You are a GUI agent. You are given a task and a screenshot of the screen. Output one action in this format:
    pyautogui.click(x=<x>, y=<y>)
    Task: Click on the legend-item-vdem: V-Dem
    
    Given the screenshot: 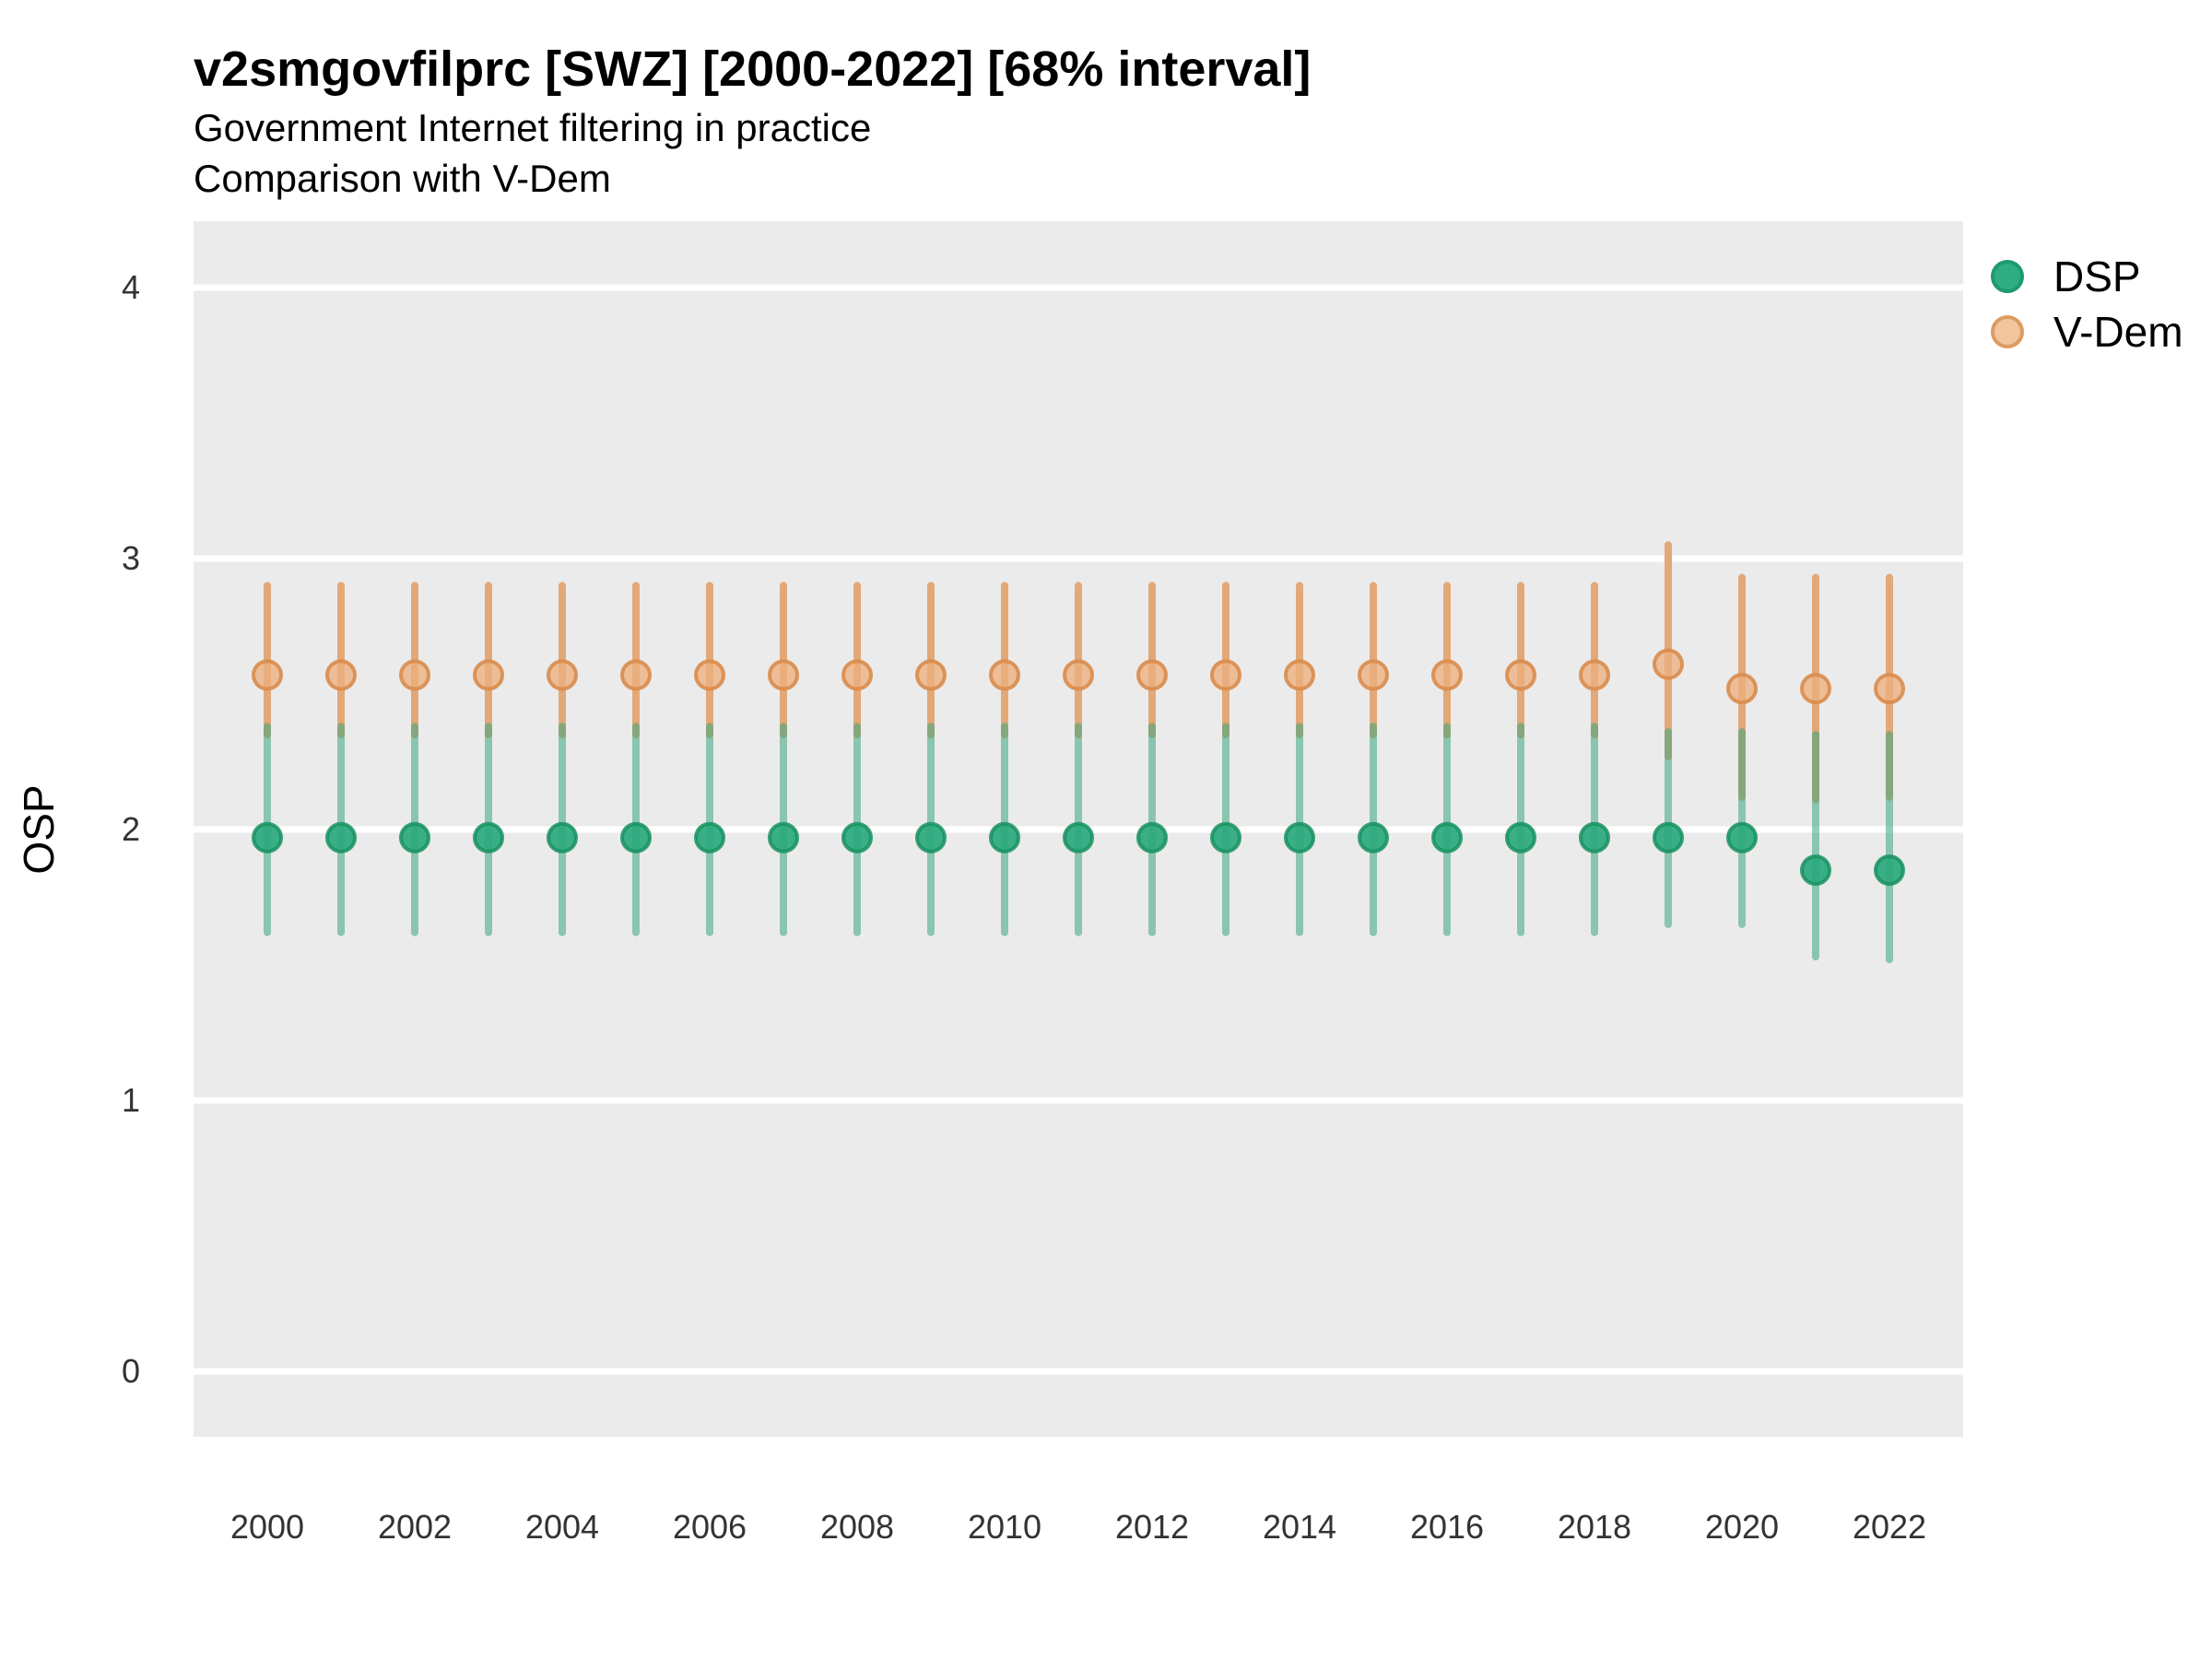 What is the action you would take?
    pyautogui.click(x=2087, y=332)
    